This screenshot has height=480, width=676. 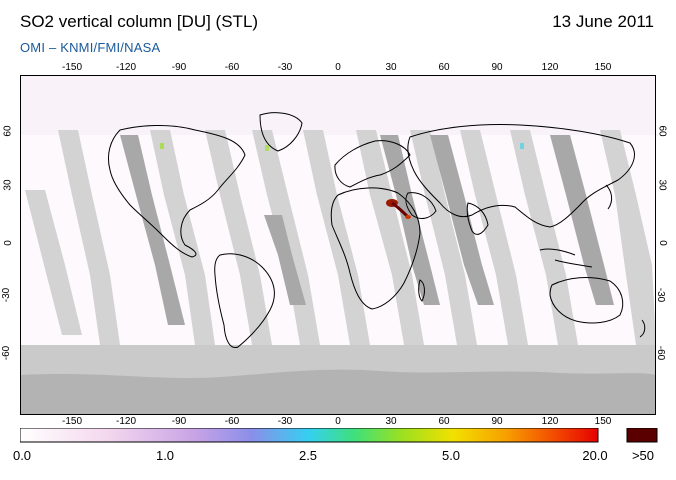 What do you see at coordinates (642, 435) in the screenshot?
I see `colorbar-overflow-swatch` at bounding box center [642, 435].